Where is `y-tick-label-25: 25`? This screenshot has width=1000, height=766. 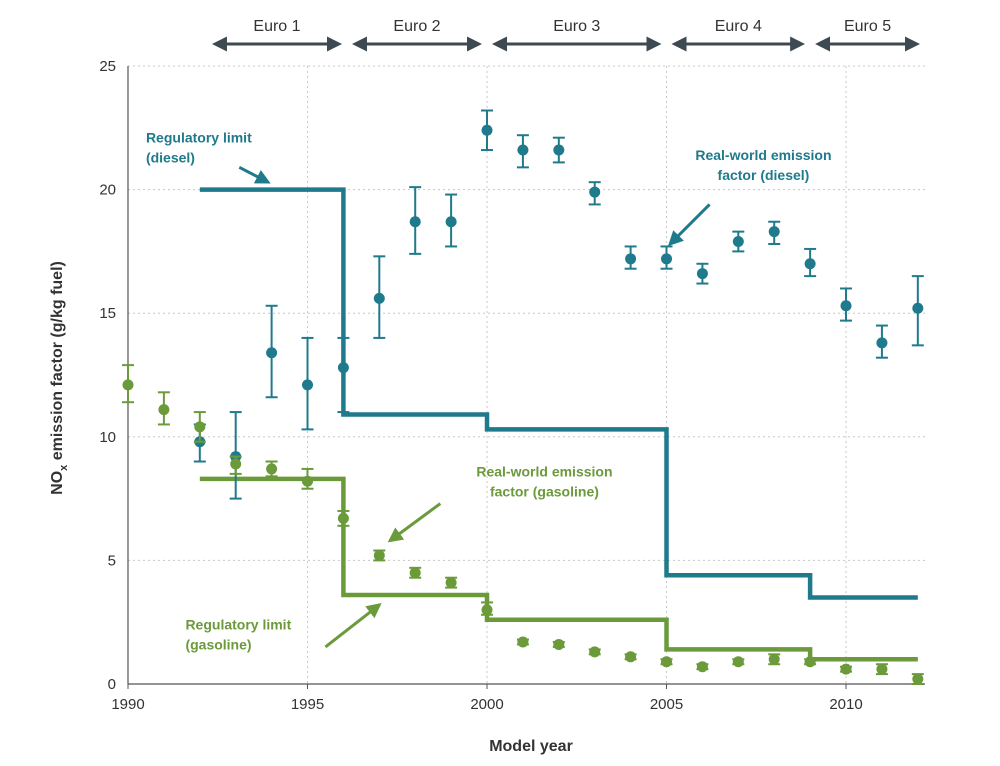
y-tick-label-25: 25 is located at coordinates (107, 66).